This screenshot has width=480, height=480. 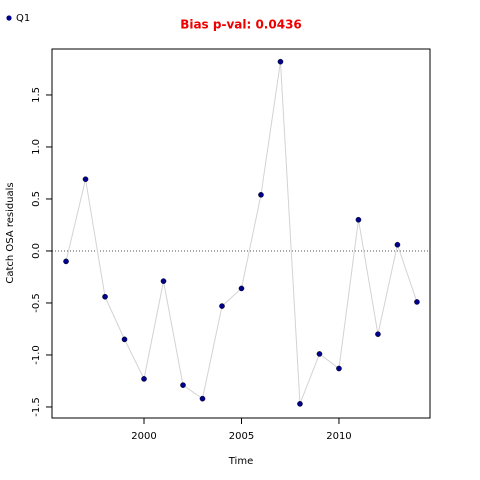 I want to click on x-axis-label: Time, so click(x=240, y=461).